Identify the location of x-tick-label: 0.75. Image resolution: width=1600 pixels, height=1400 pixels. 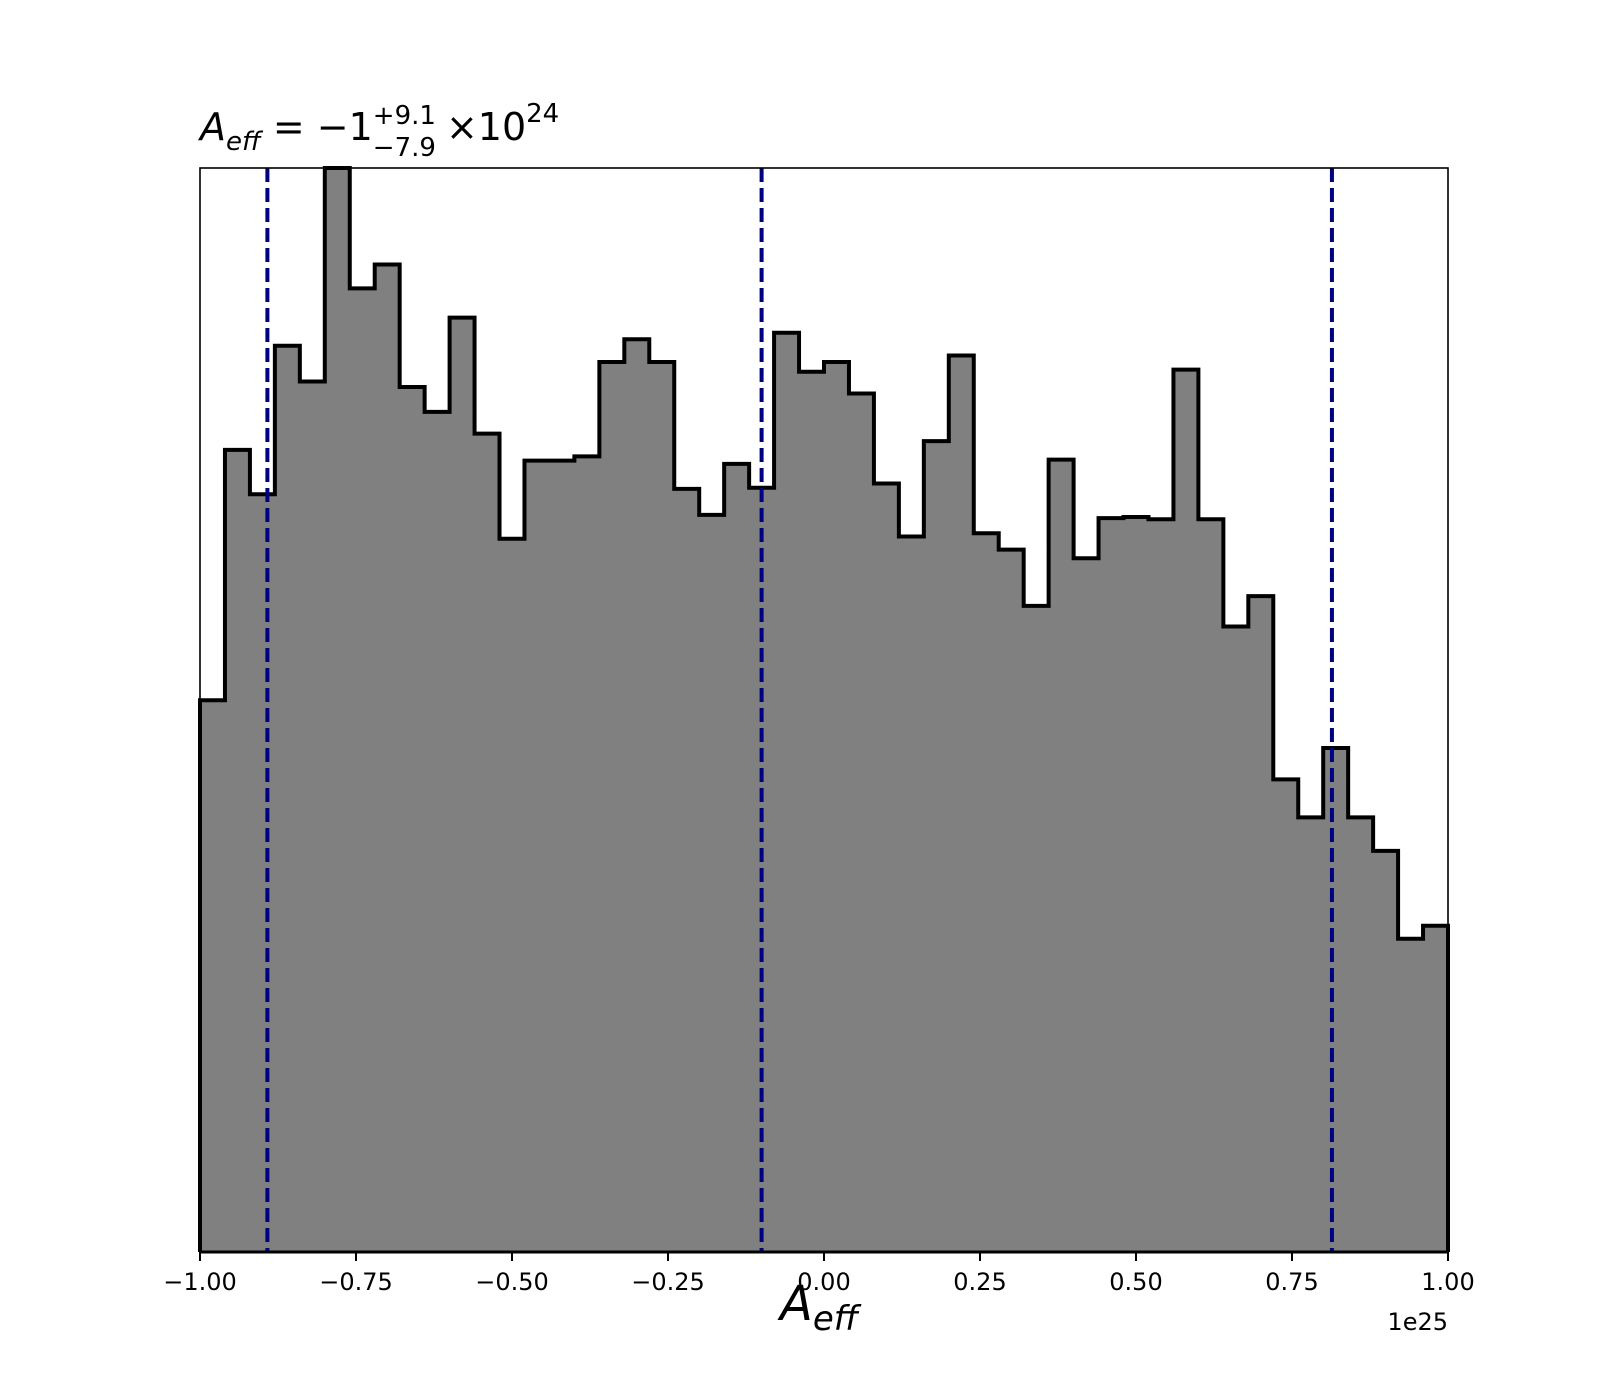
(1291, 1282).